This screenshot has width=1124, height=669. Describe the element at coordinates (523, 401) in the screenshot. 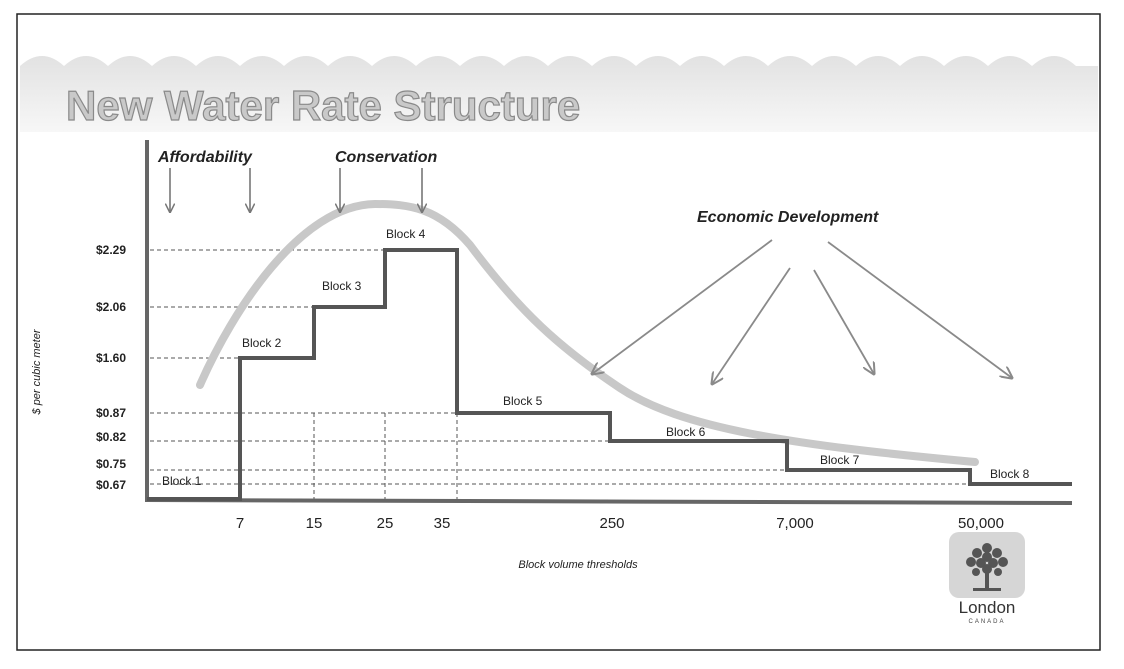

I see `block-label: Block 5` at that location.